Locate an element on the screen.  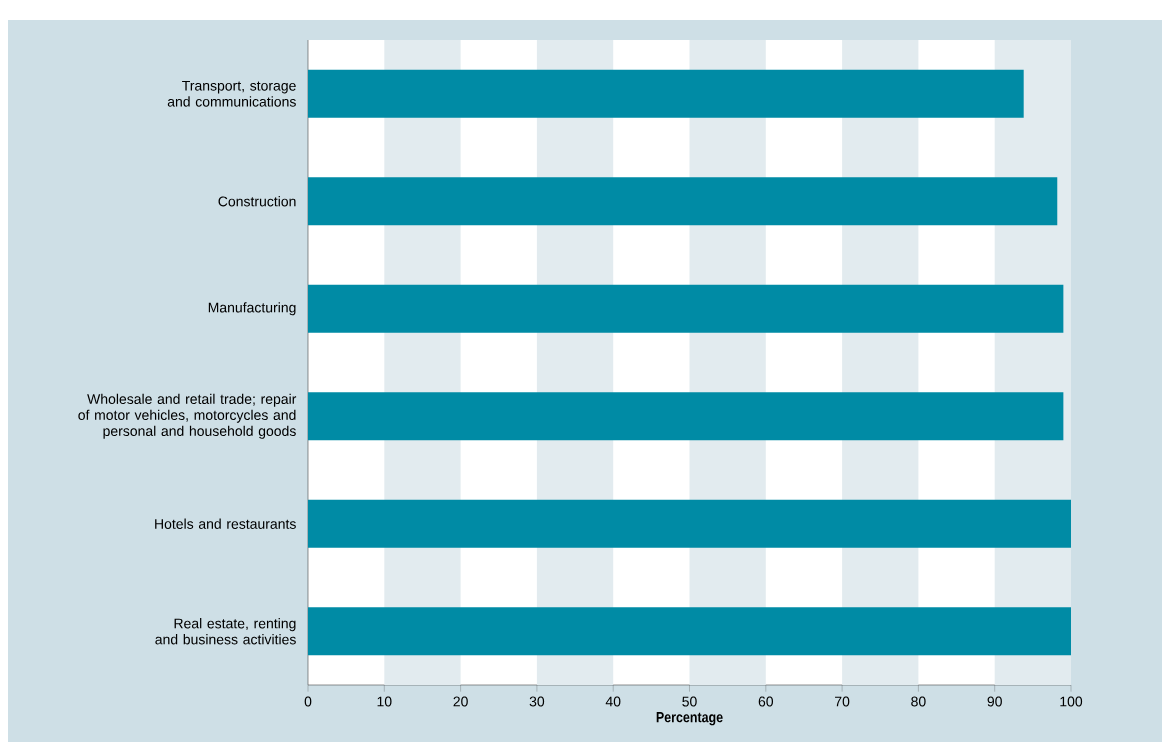
y-tick-label: Real estate, renting and business activities is located at coordinates (225, 631).